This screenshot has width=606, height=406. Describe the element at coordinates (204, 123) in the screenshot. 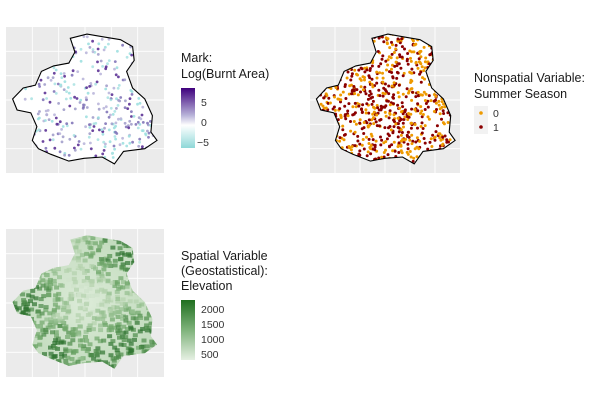

I see `legend-mark-break-0: 0` at that location.